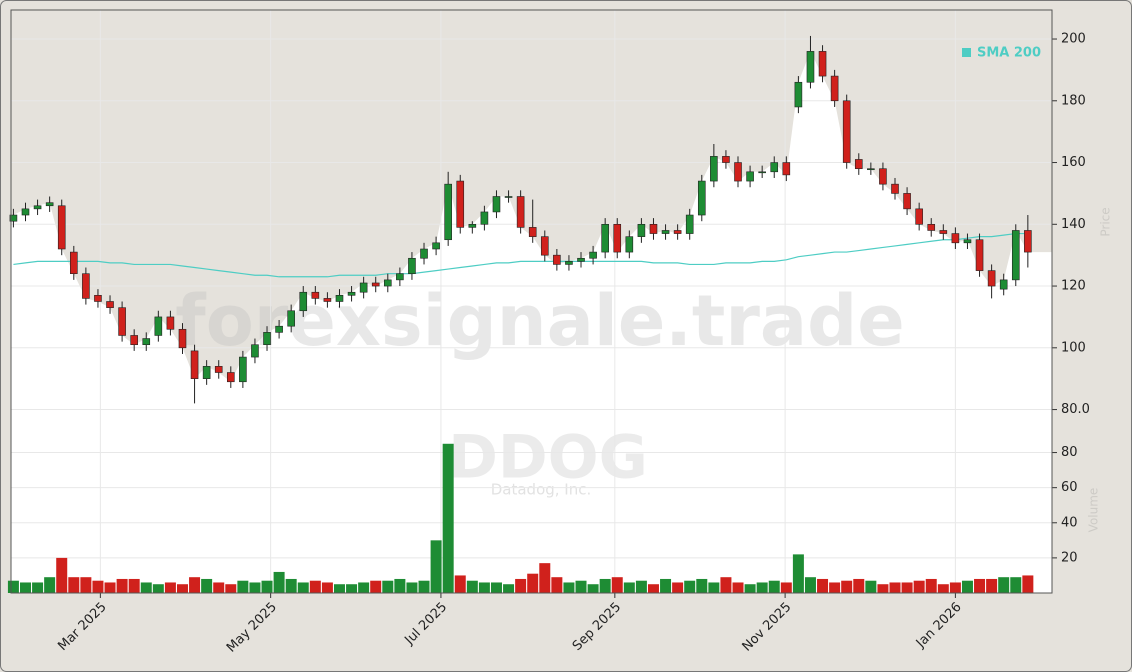  I want to click on volume-tick-label: 80, so click(1069, 452).